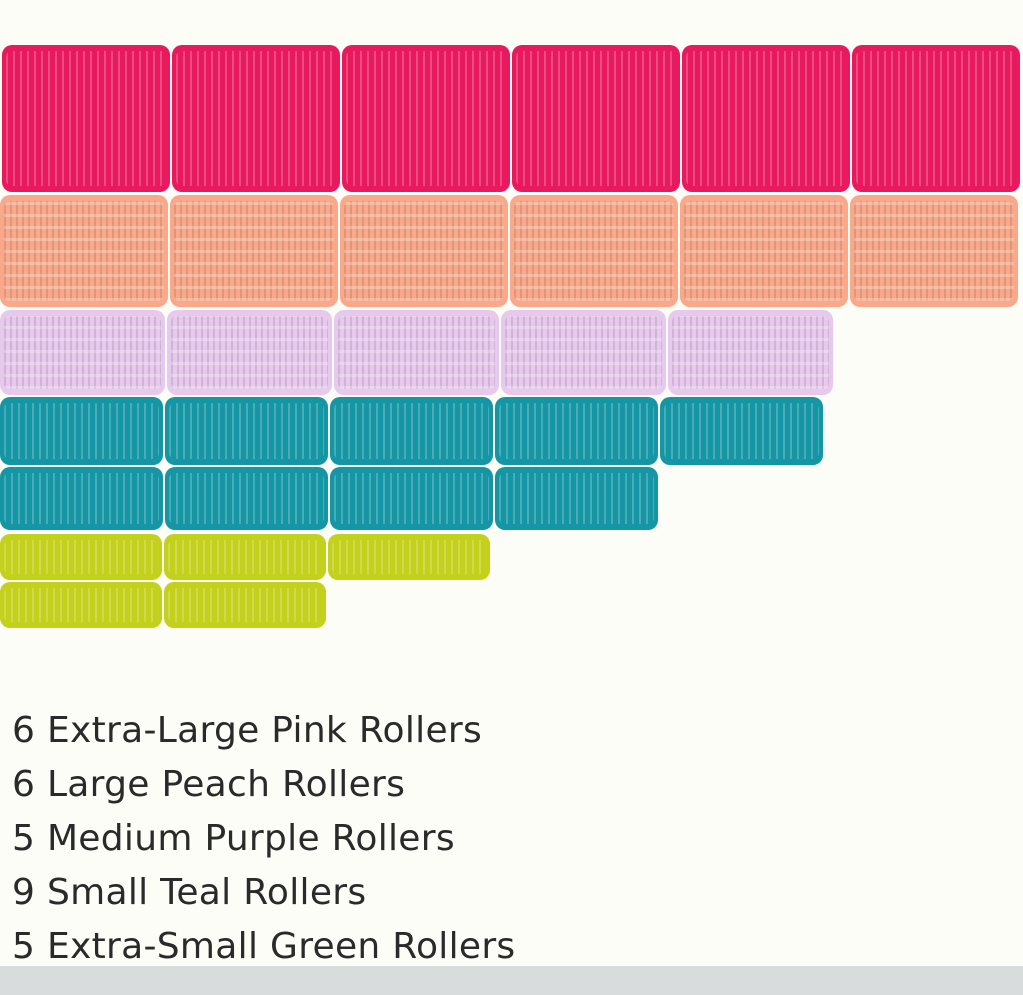 This screenshot has width=1023, height=995. What do you see at coordinates (233, 838) in the screenshot?
I see `list-item-purple: 5 Medium Purple Rollers` at bounding box center [233, 838].